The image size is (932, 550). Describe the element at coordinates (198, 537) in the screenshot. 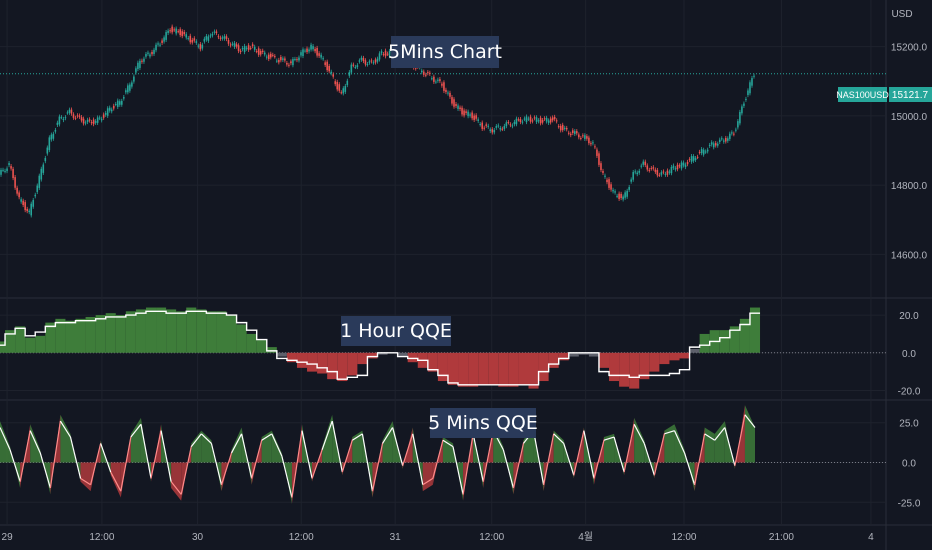

I see `time-scale-label: 30` at that location.